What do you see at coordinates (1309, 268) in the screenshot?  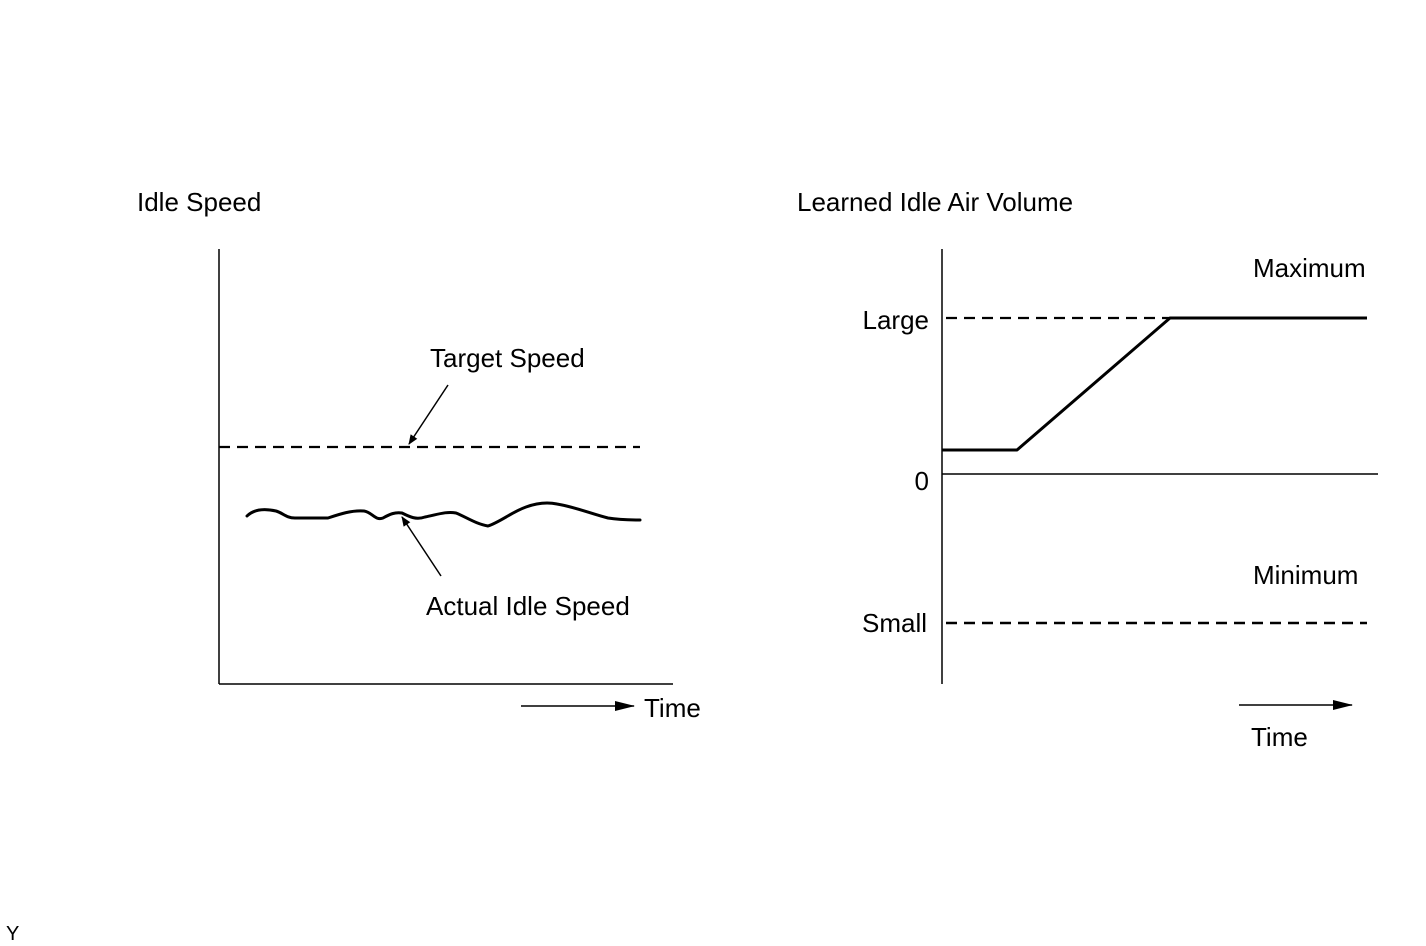 I see `maximum-label: Maximum` at bounding box center [1309, 268].